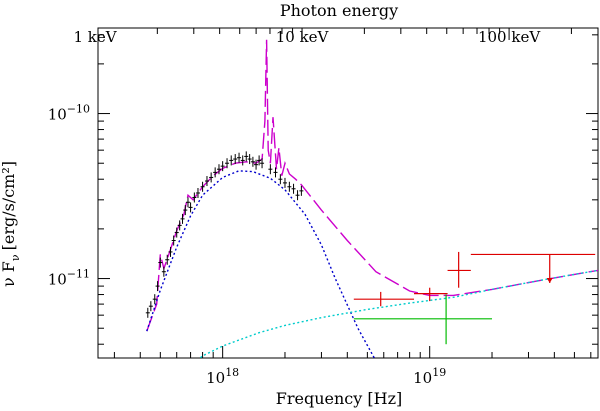  What do you see at coordinates (15, 257) in the screenshot?
I see `y-label-sub: ν` at bounding box center [15, 257].